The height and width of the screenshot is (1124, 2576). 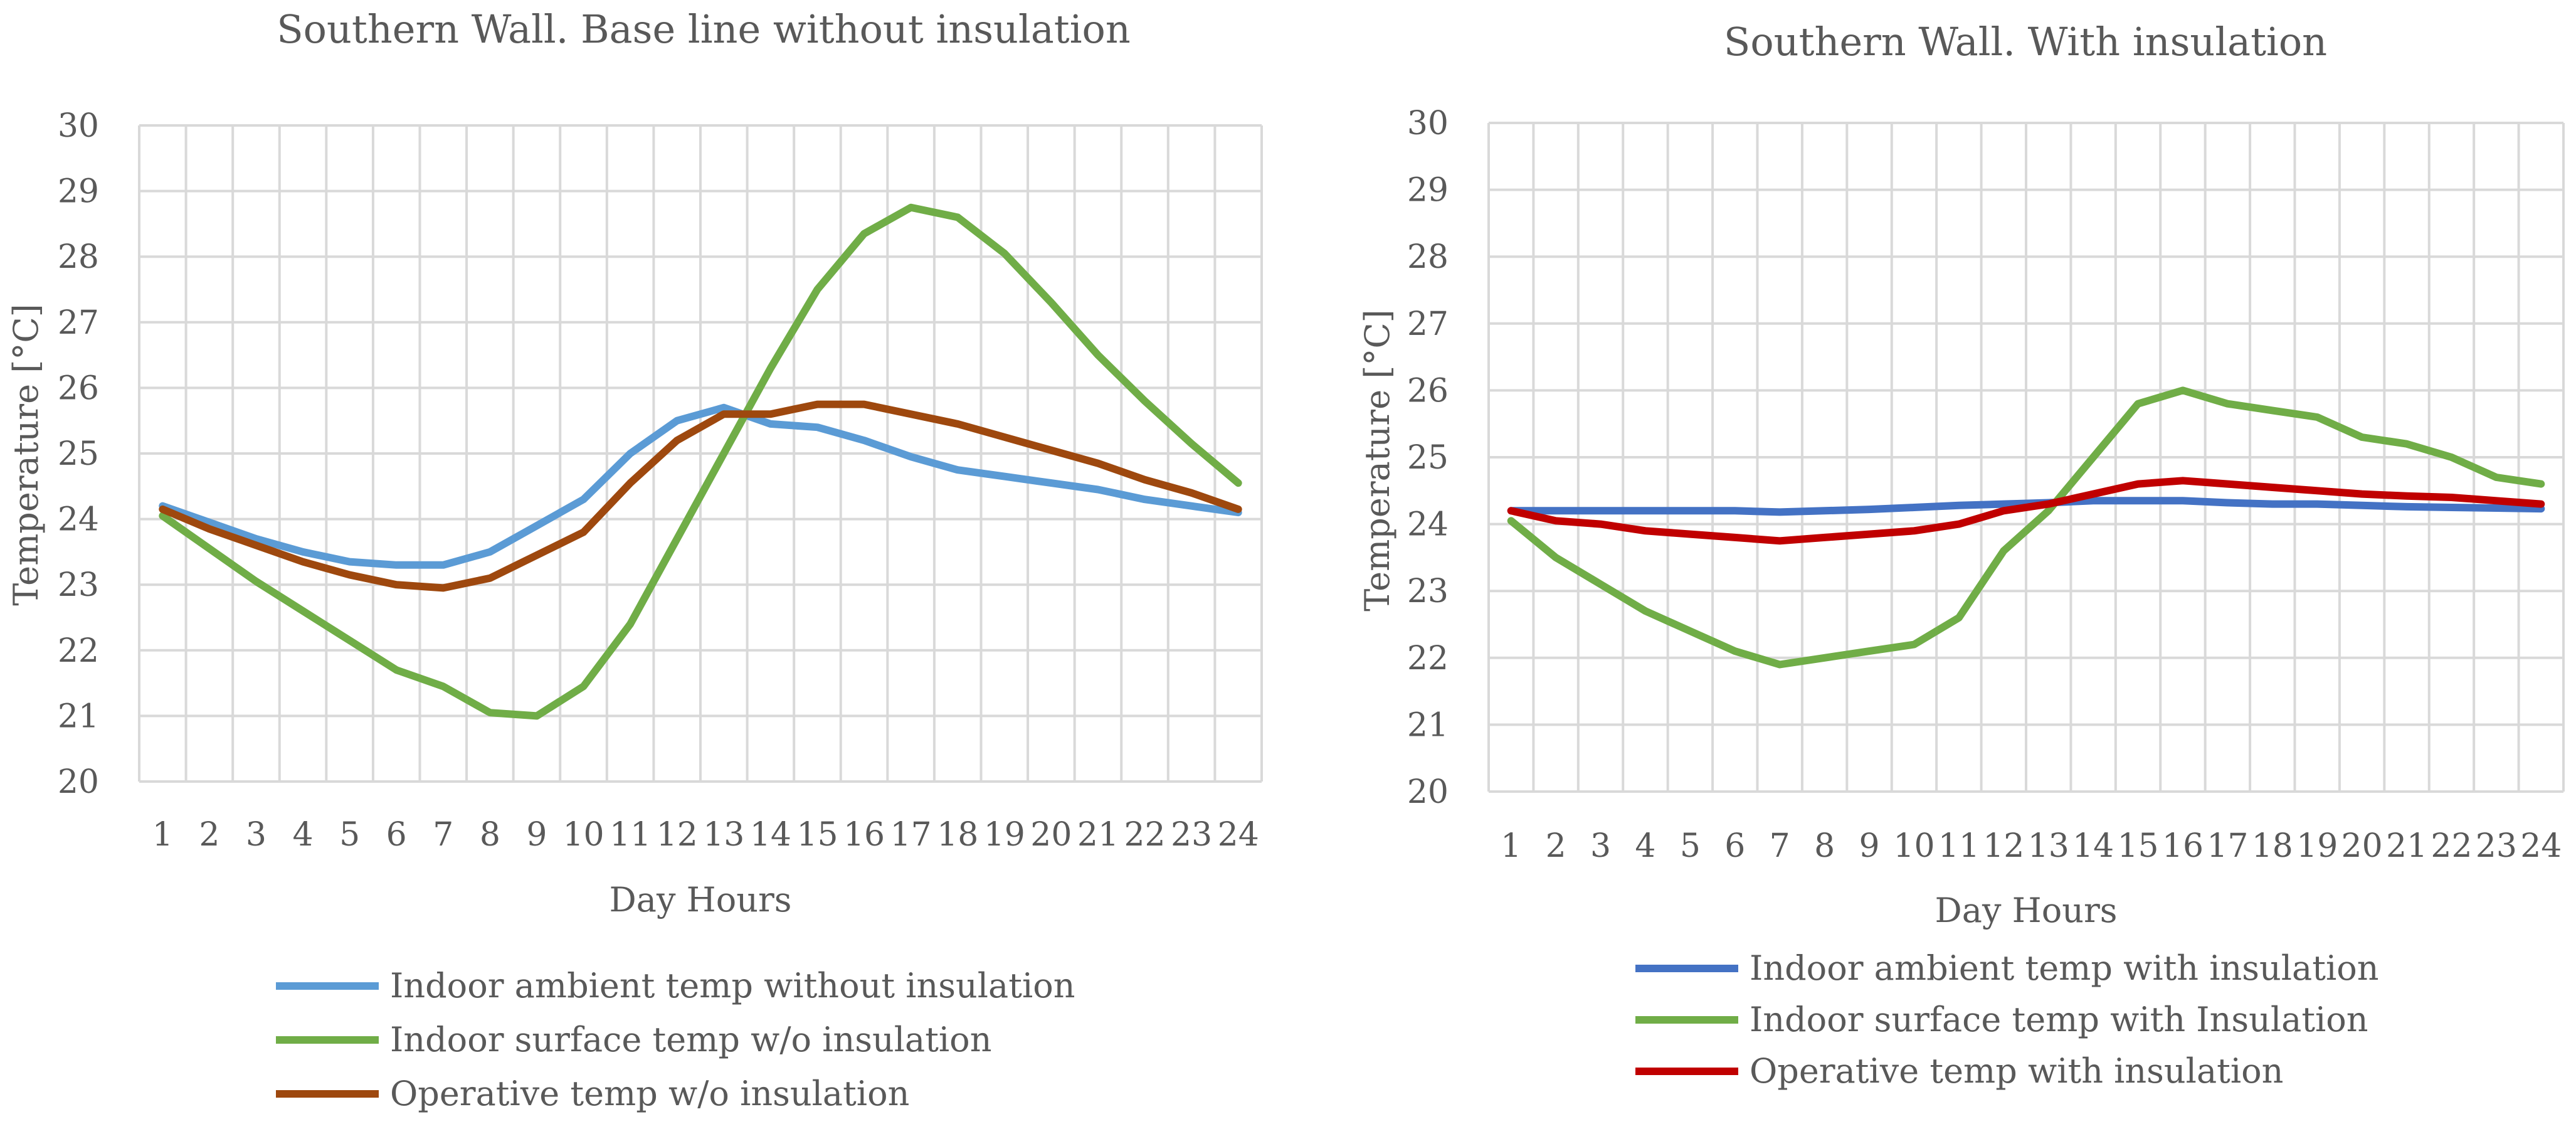 I want to click on y-tick-label: 20, so click(x=1428, y=792).